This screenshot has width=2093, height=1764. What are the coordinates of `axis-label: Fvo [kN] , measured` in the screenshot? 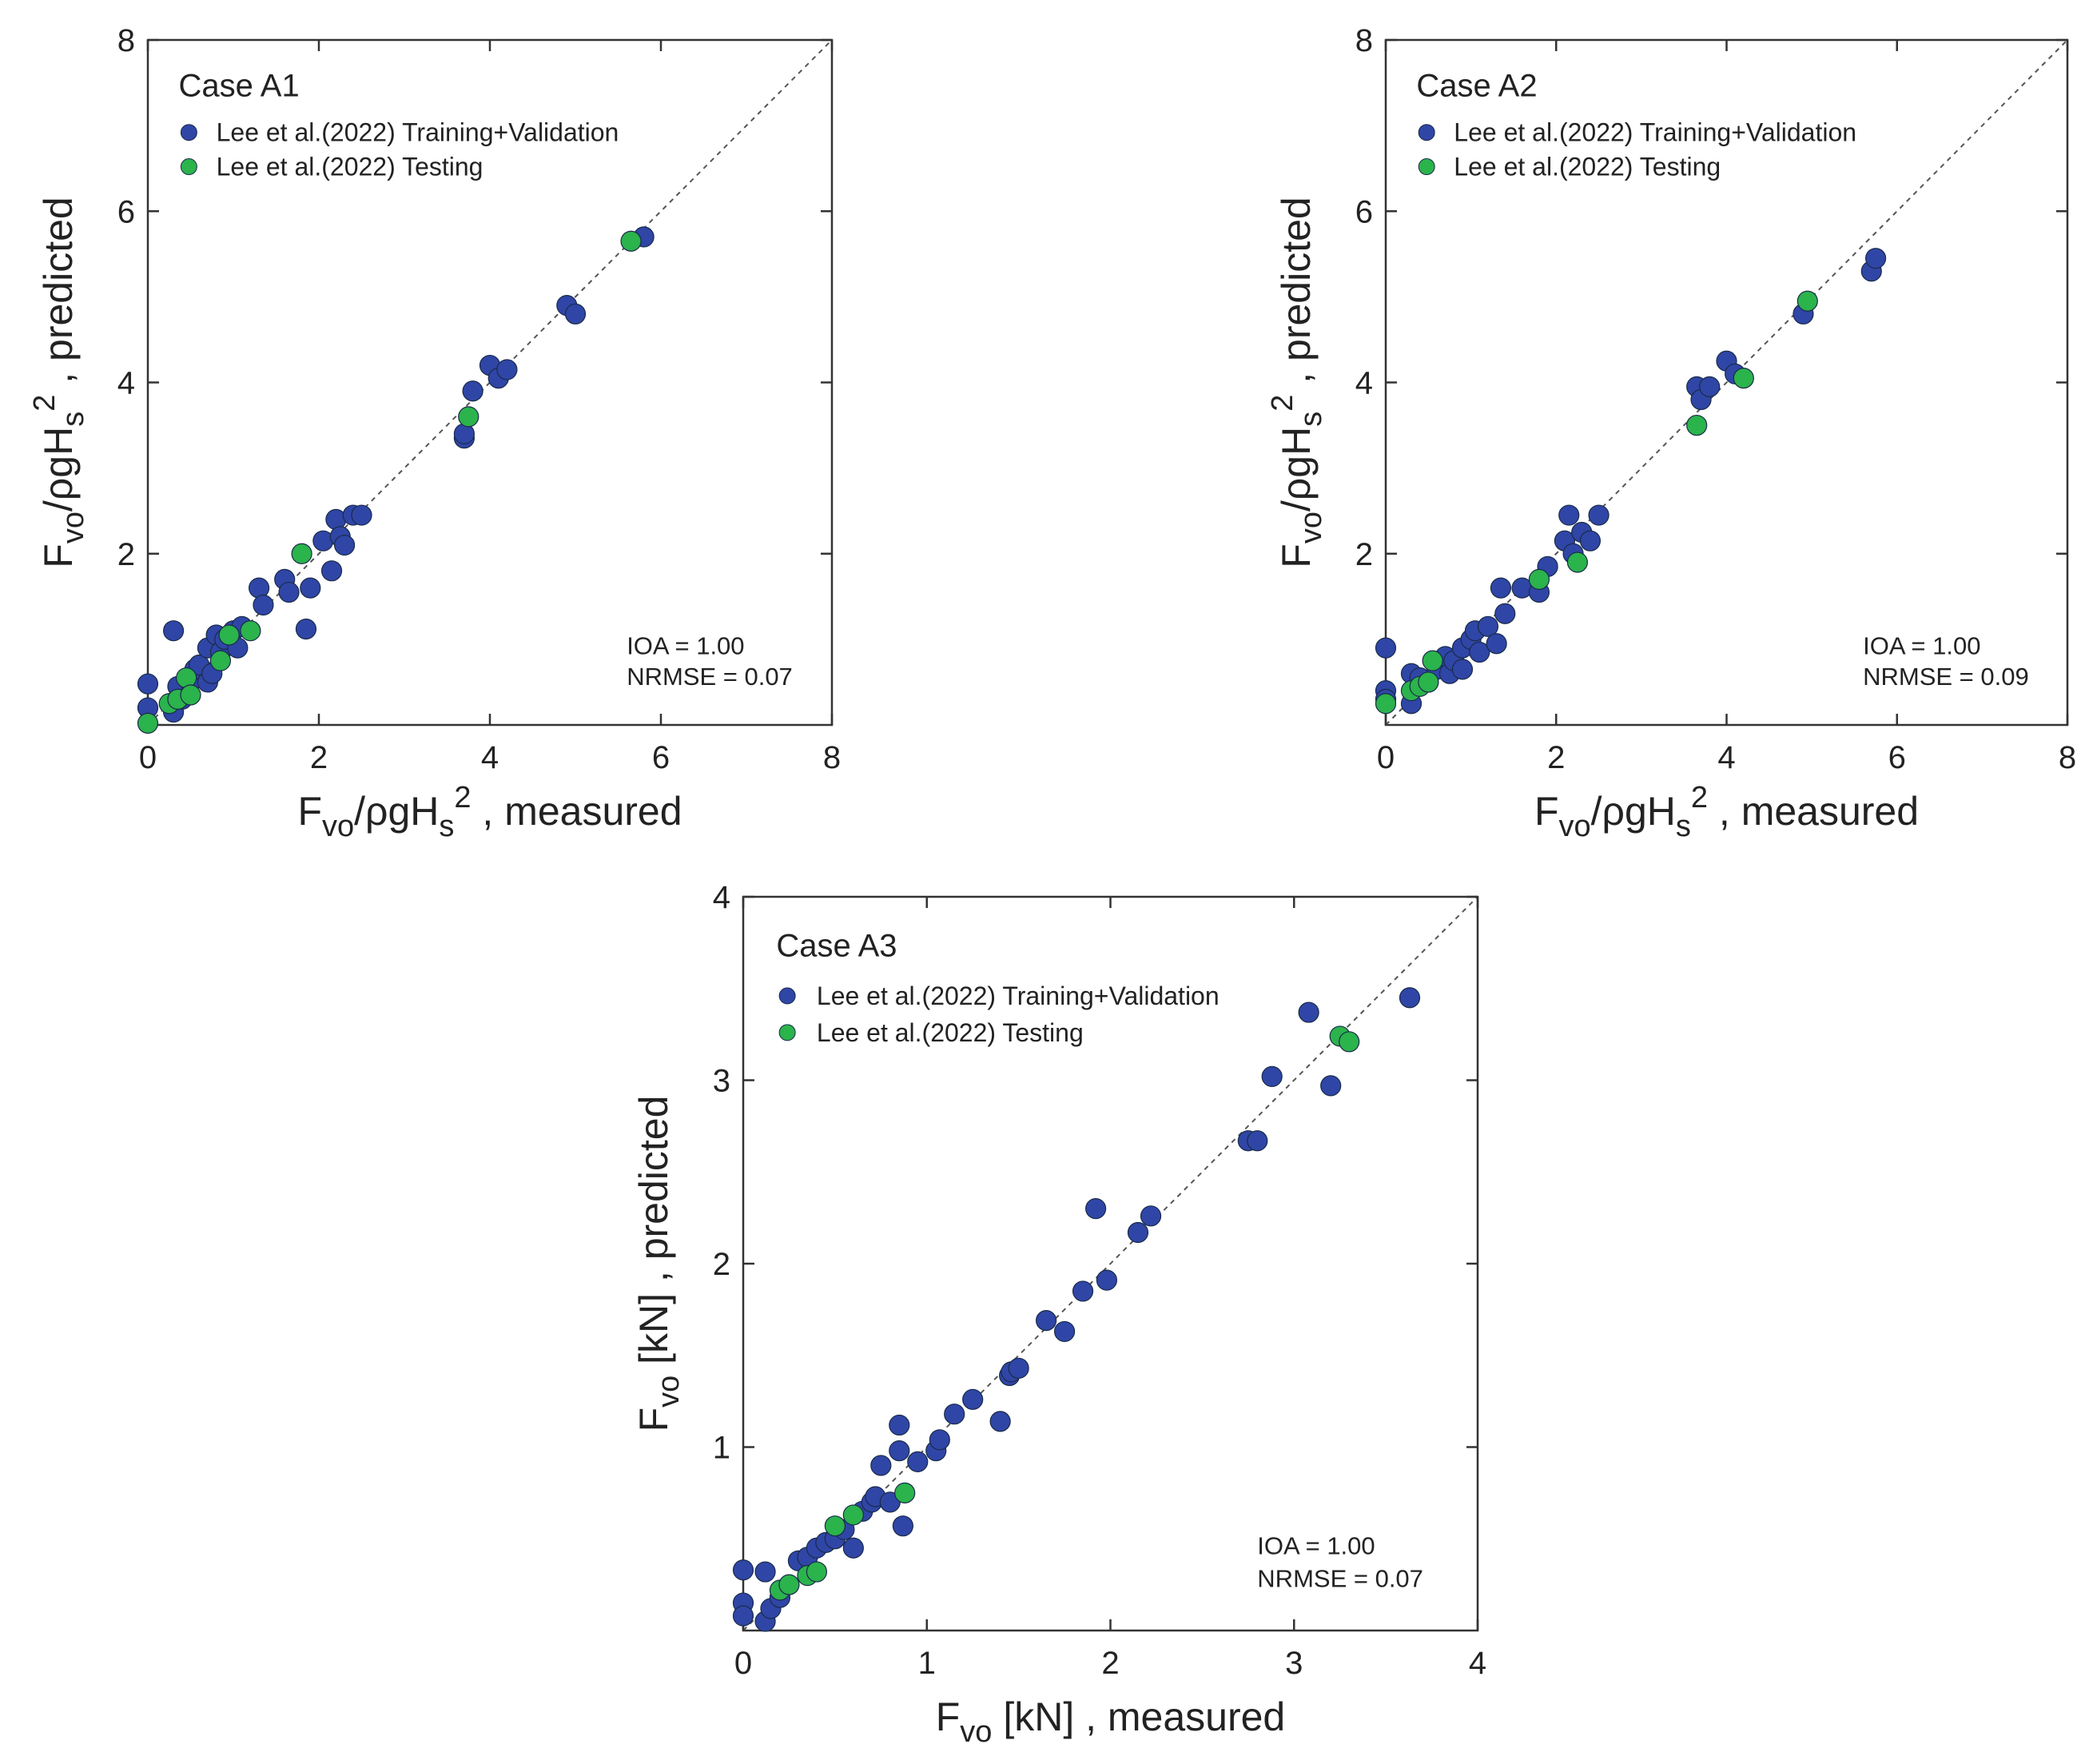 It's located at (1110, 1721).